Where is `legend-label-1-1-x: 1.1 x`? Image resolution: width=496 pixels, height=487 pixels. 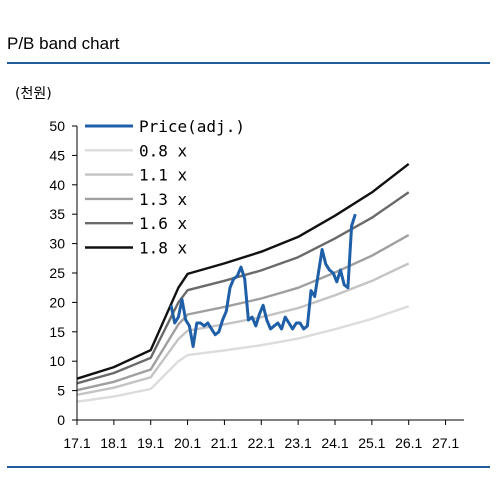
legend-label-1-1-x: 1.1 x is located at coordinates (163, 175).